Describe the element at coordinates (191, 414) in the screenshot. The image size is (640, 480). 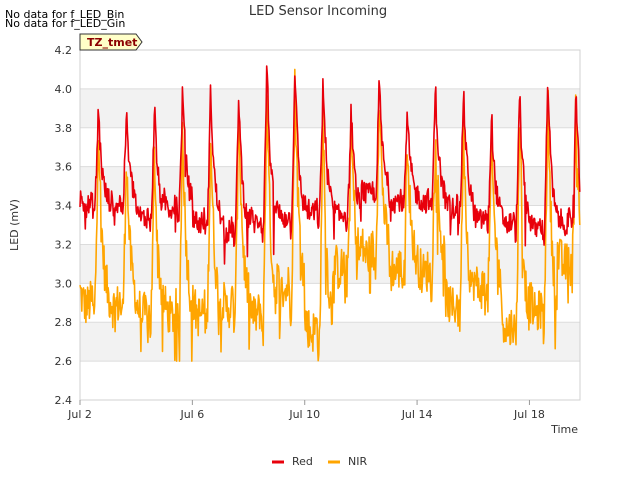
I see `x-tick-label: Jul 6` at that location.